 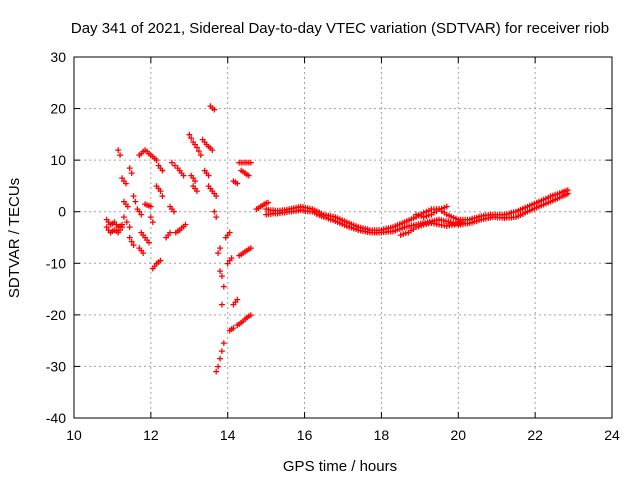 What do you see at coordinates (535, 435) in the screenshot?
I see `x-tick-label: 22` at bounding box center [535, 435].